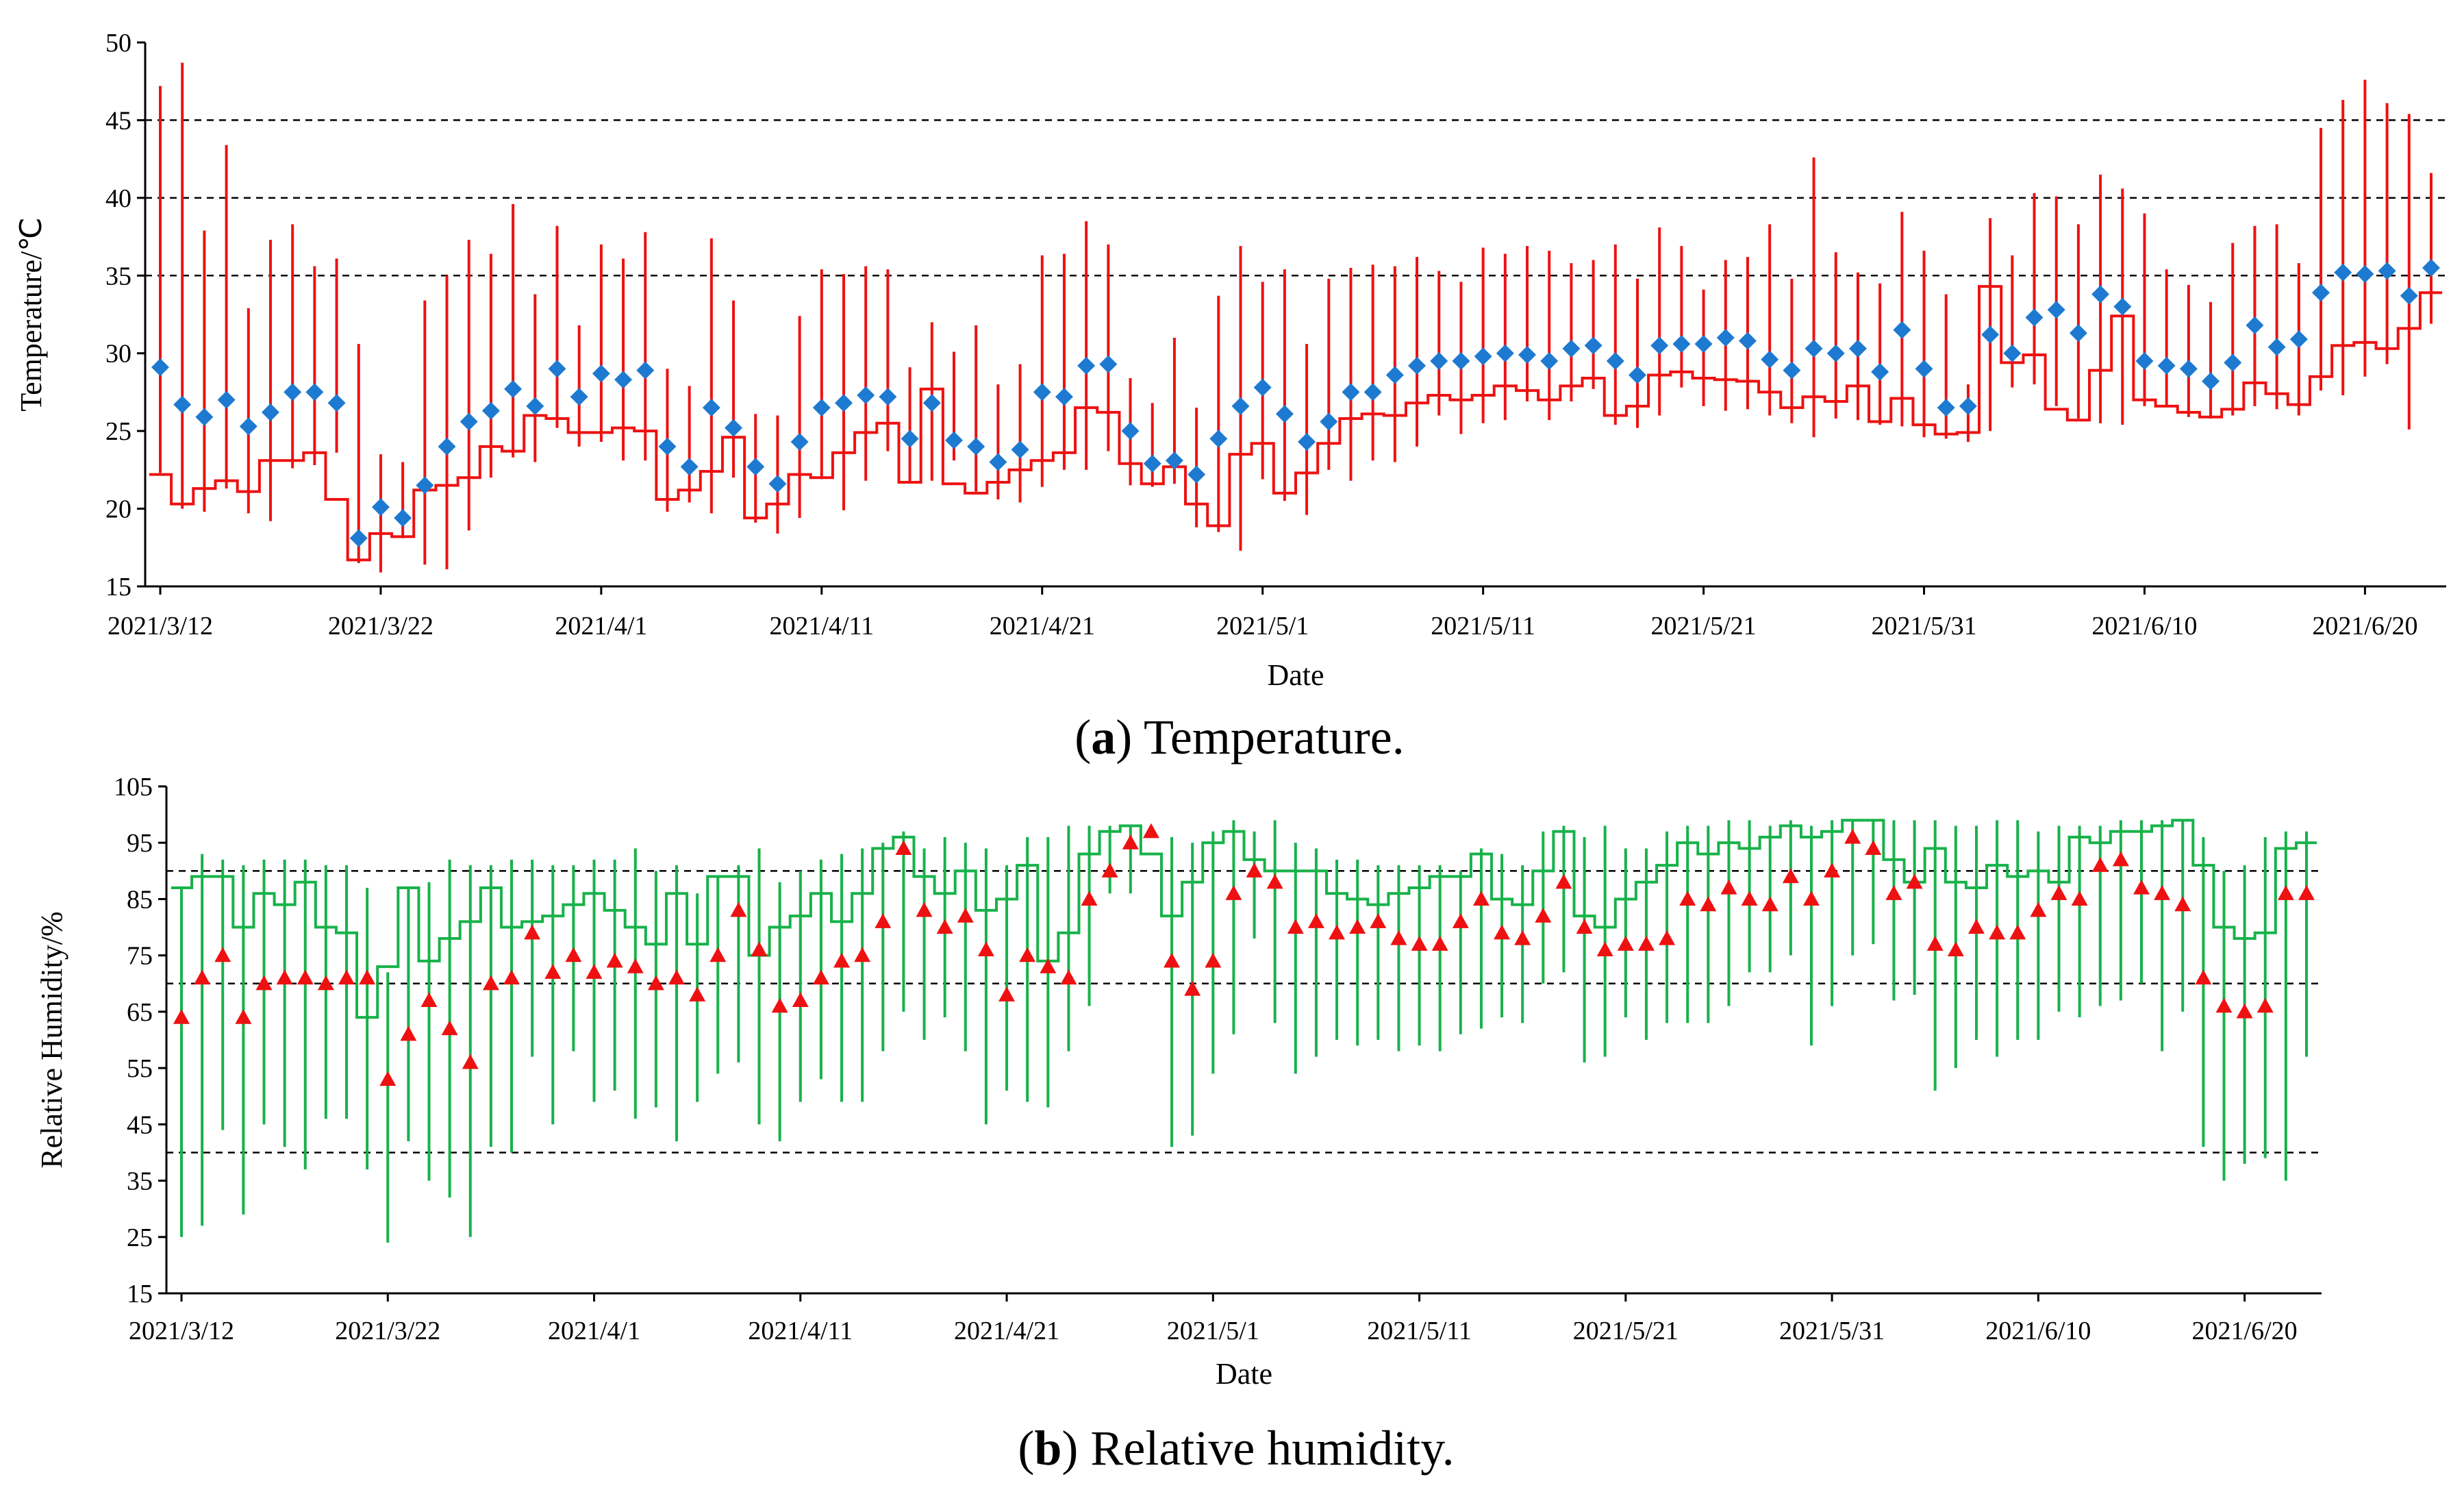 The width and height of the screenshot is (2464, 1492). What do you see at coordinates (140, 843) in the screenshot?
I see `y-tick-label: 95` at bounding box center [140, 843].